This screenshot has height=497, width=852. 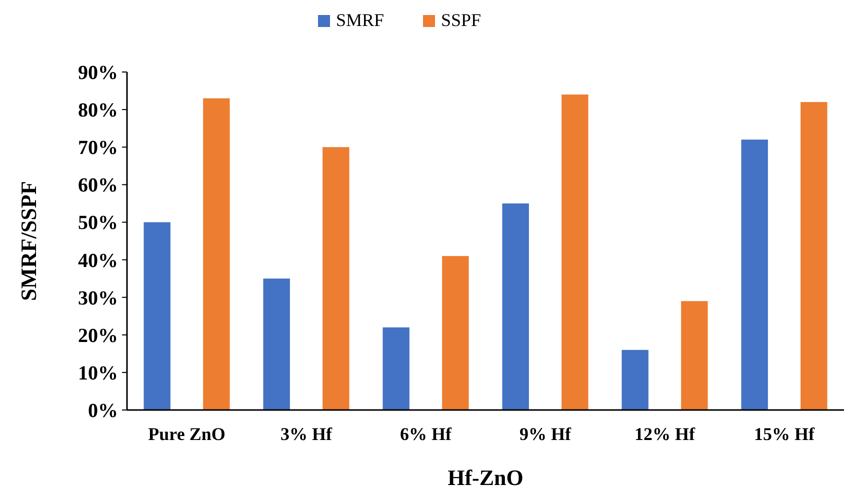 What do you see at coordinates (461, 20) in the screenshot?
I see `legend-label: SSPF` at bounding box center [461, 20].